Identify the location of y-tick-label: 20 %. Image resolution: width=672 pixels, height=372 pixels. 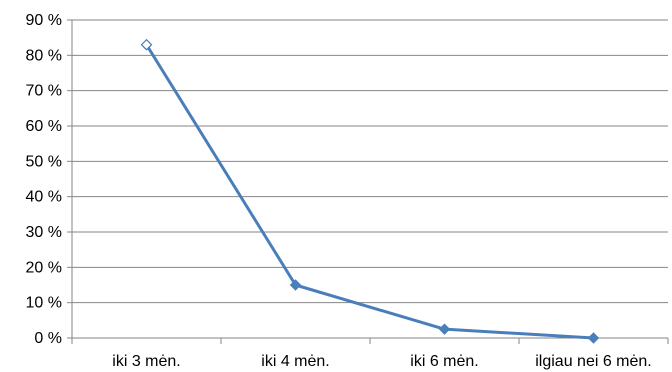
(44, 267).